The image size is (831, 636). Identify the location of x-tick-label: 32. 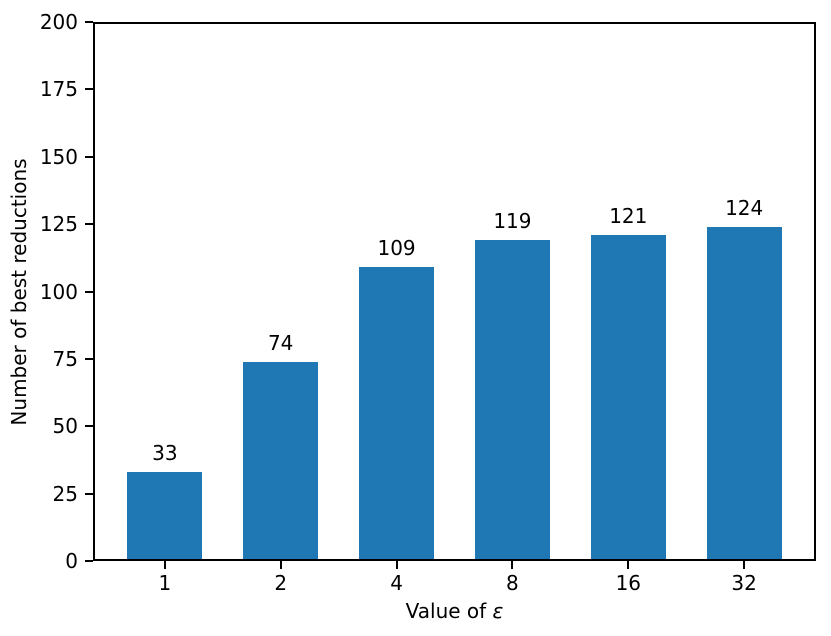
(744, 583).